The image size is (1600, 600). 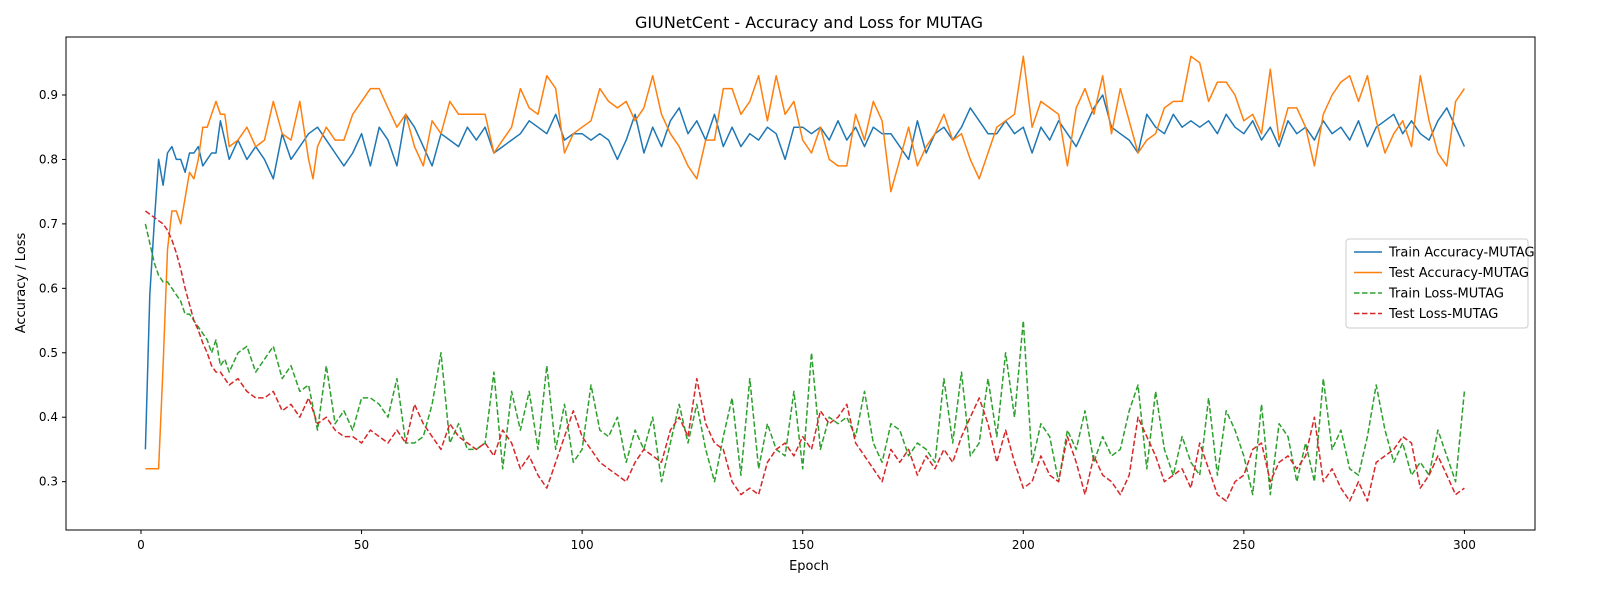 What do you see at coordinates (361, 545) in the screenshot?
I see `x-tick-label: 50` at bounding box center [361, 545].